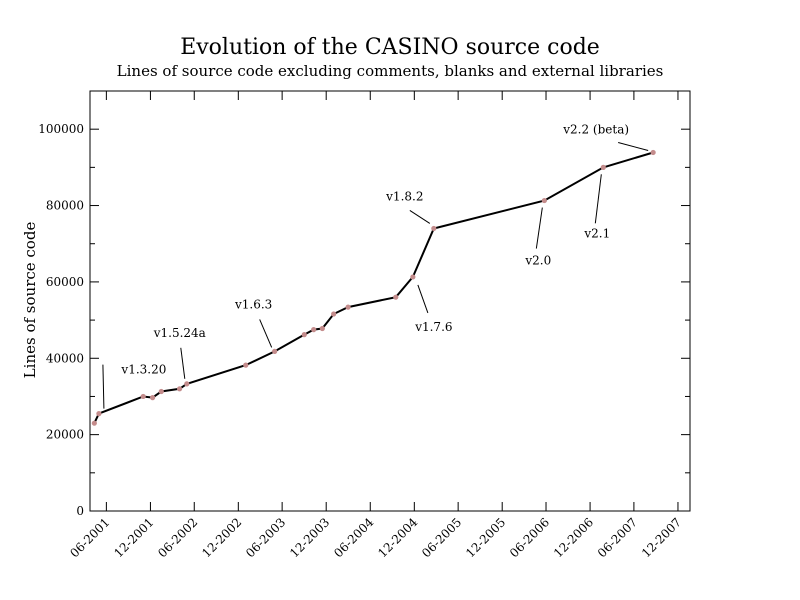 The image size is (800, 600). What do you see at coordinates (596, 233) in the screenshot?
I see `annotation-label: v2.1` at bounding box center [596, 233].